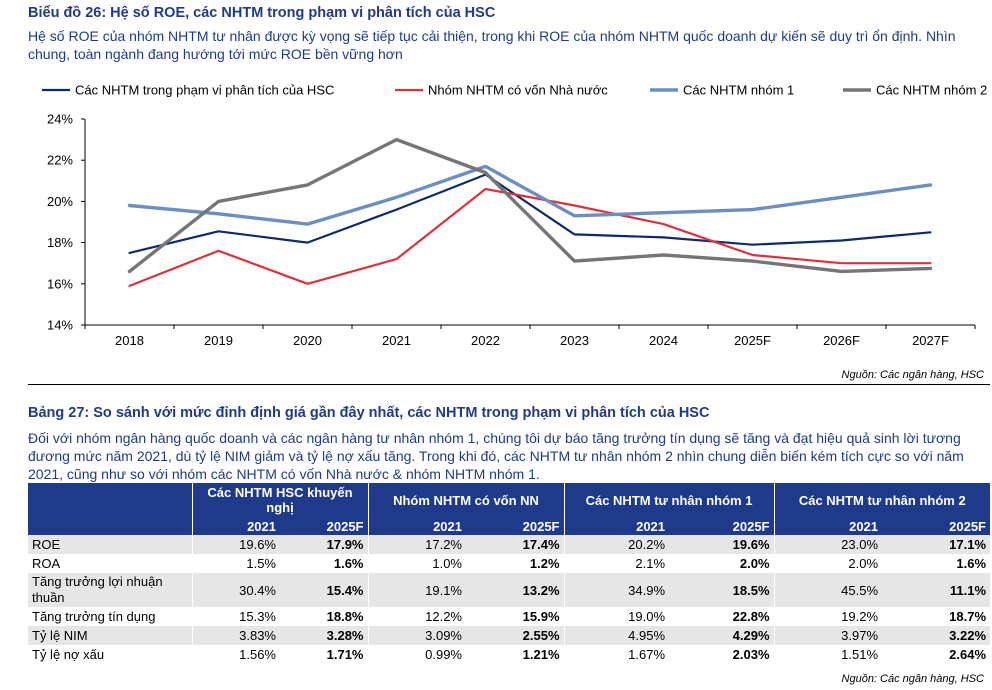 The height and width of the screenshot is (690, 992). Describe the element at coordinates (722, 590) in the screenshot. I see `table-cell: 18.5%` at that location.